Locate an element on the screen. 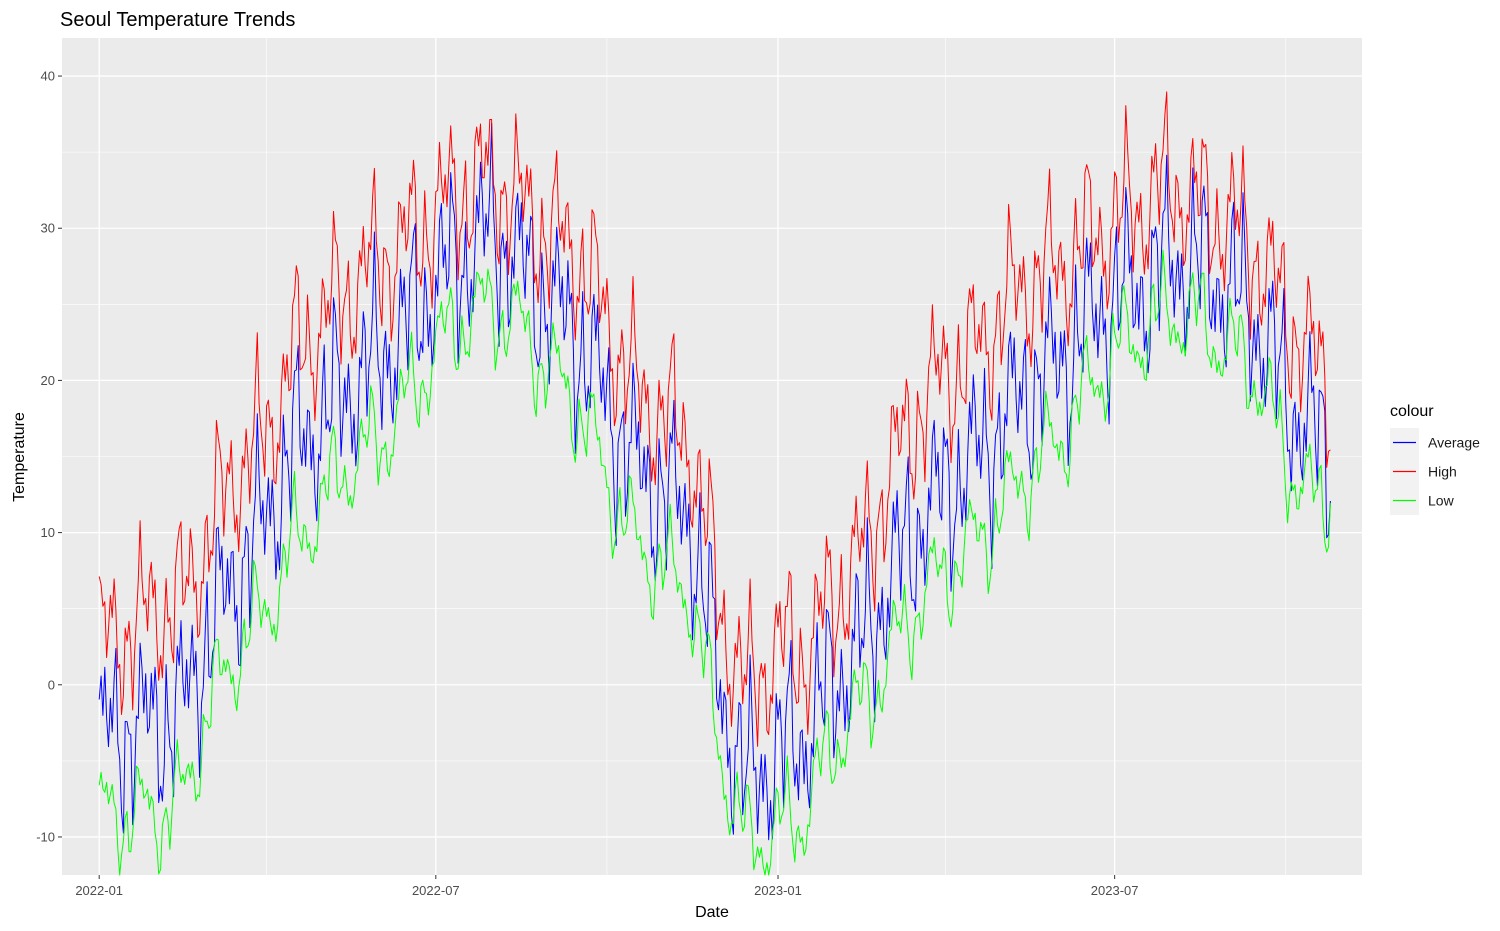 The image size is (1500, 931). x-axis-ticks: 2022-01 2022-07 2023-01 2023-07 is located at coordinates (607, 886).